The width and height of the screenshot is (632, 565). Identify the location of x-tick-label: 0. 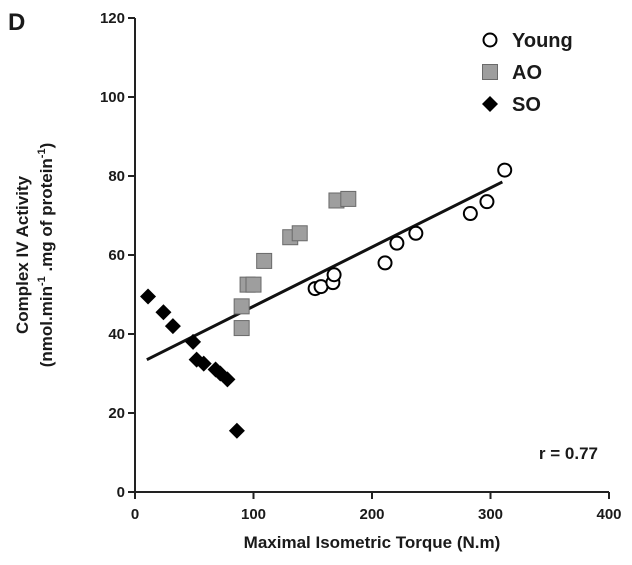
(135, 514).